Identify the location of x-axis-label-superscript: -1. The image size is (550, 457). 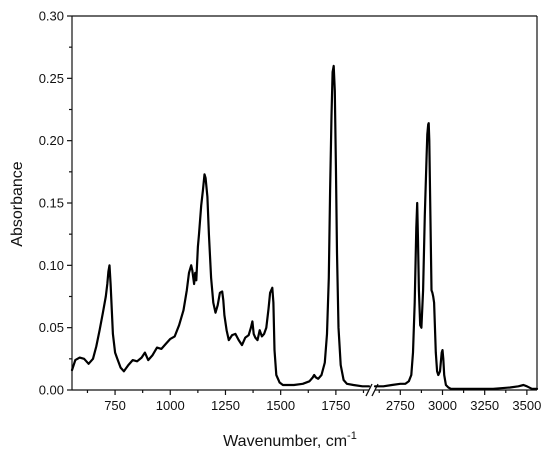
(352, 436).